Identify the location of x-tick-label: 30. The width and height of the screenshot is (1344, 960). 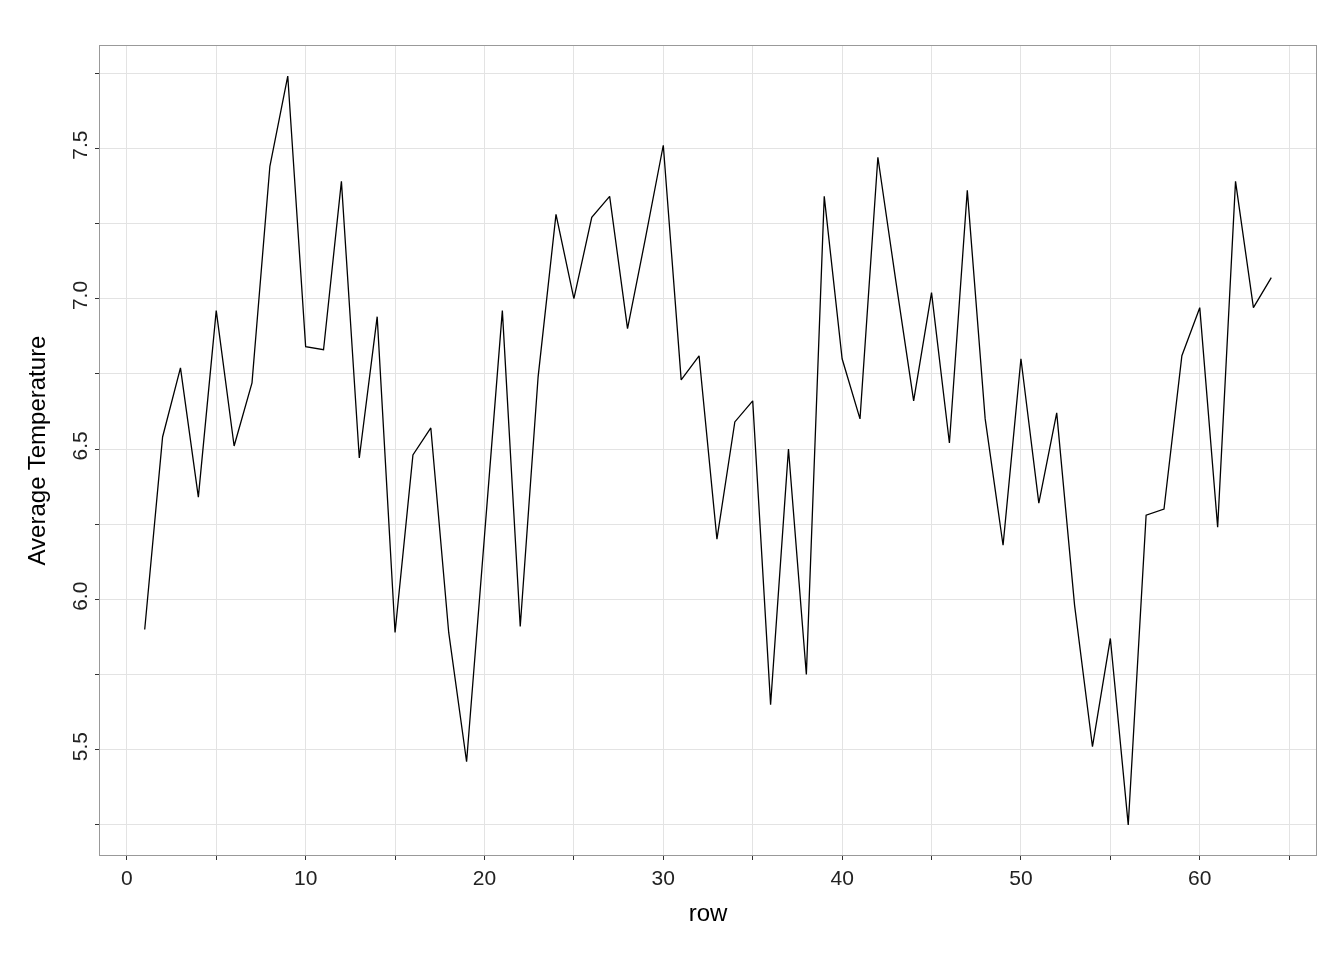
(663, 878).